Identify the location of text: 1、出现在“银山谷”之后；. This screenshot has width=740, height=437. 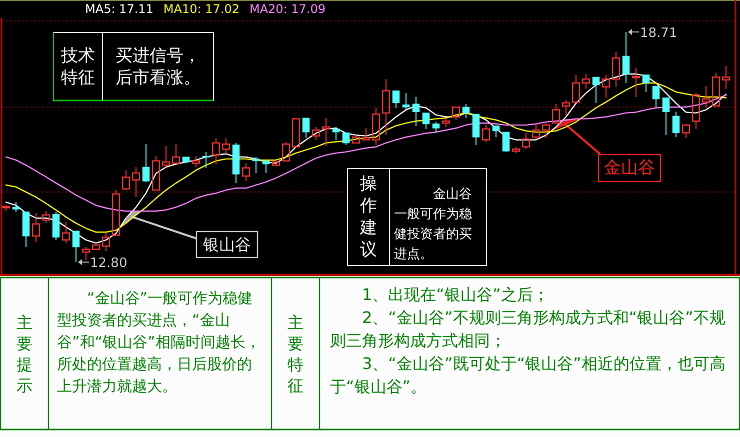
(455, 295).